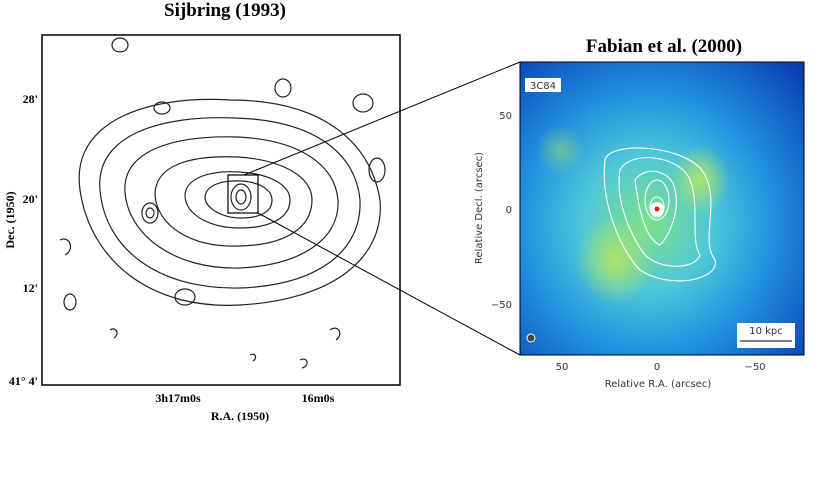  I want to click on y-axis-label: Dec. (1950), so click(10, 219).